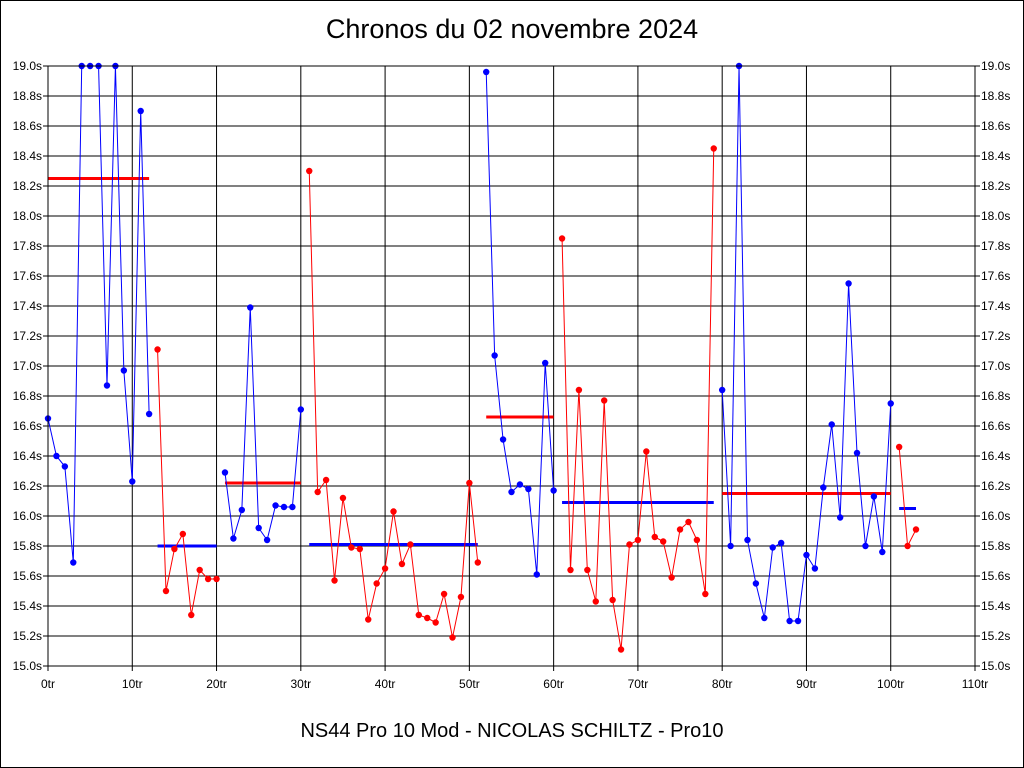  What do you see at coordinates (27, 216) in the screenshot?
I see `y-tick-label-left: 18.0s` at bounding box center [27, 216].